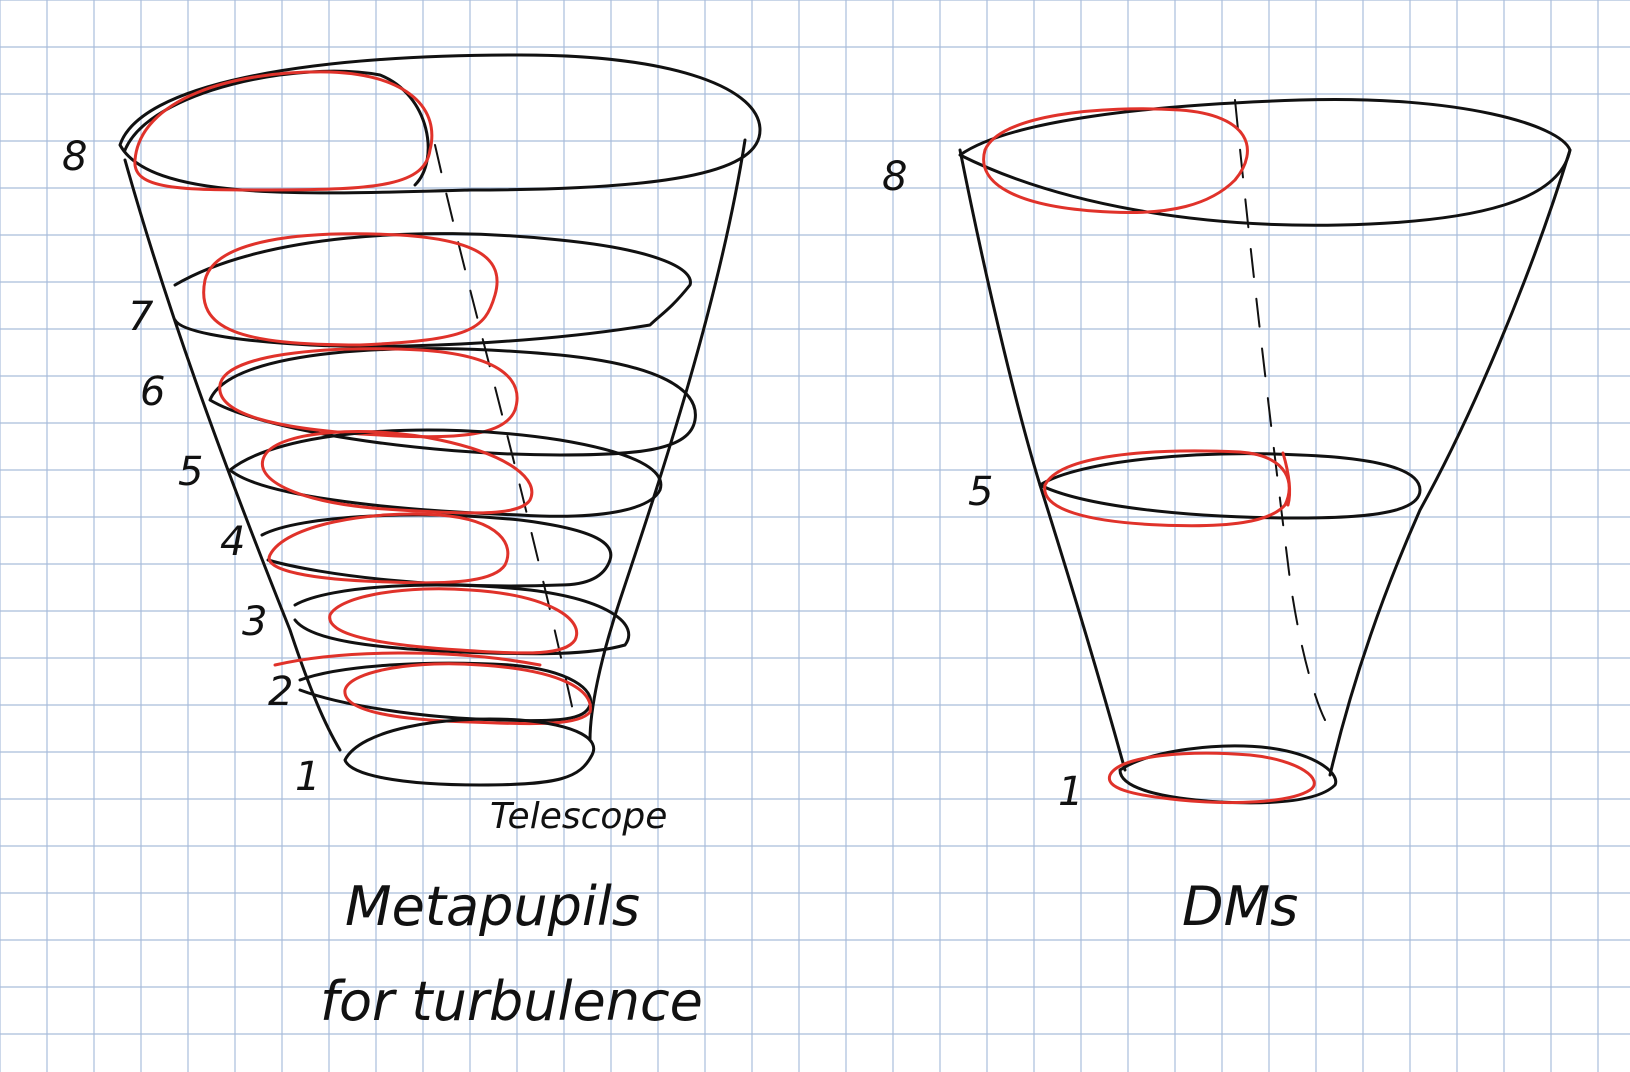 Image resolution: width=1630 pixels, height=1072 pixels. What do you see at coordinates (1450, 462) in the screenshot?
I see `right-cone-right-edge` at bounding box center [1450, 462].